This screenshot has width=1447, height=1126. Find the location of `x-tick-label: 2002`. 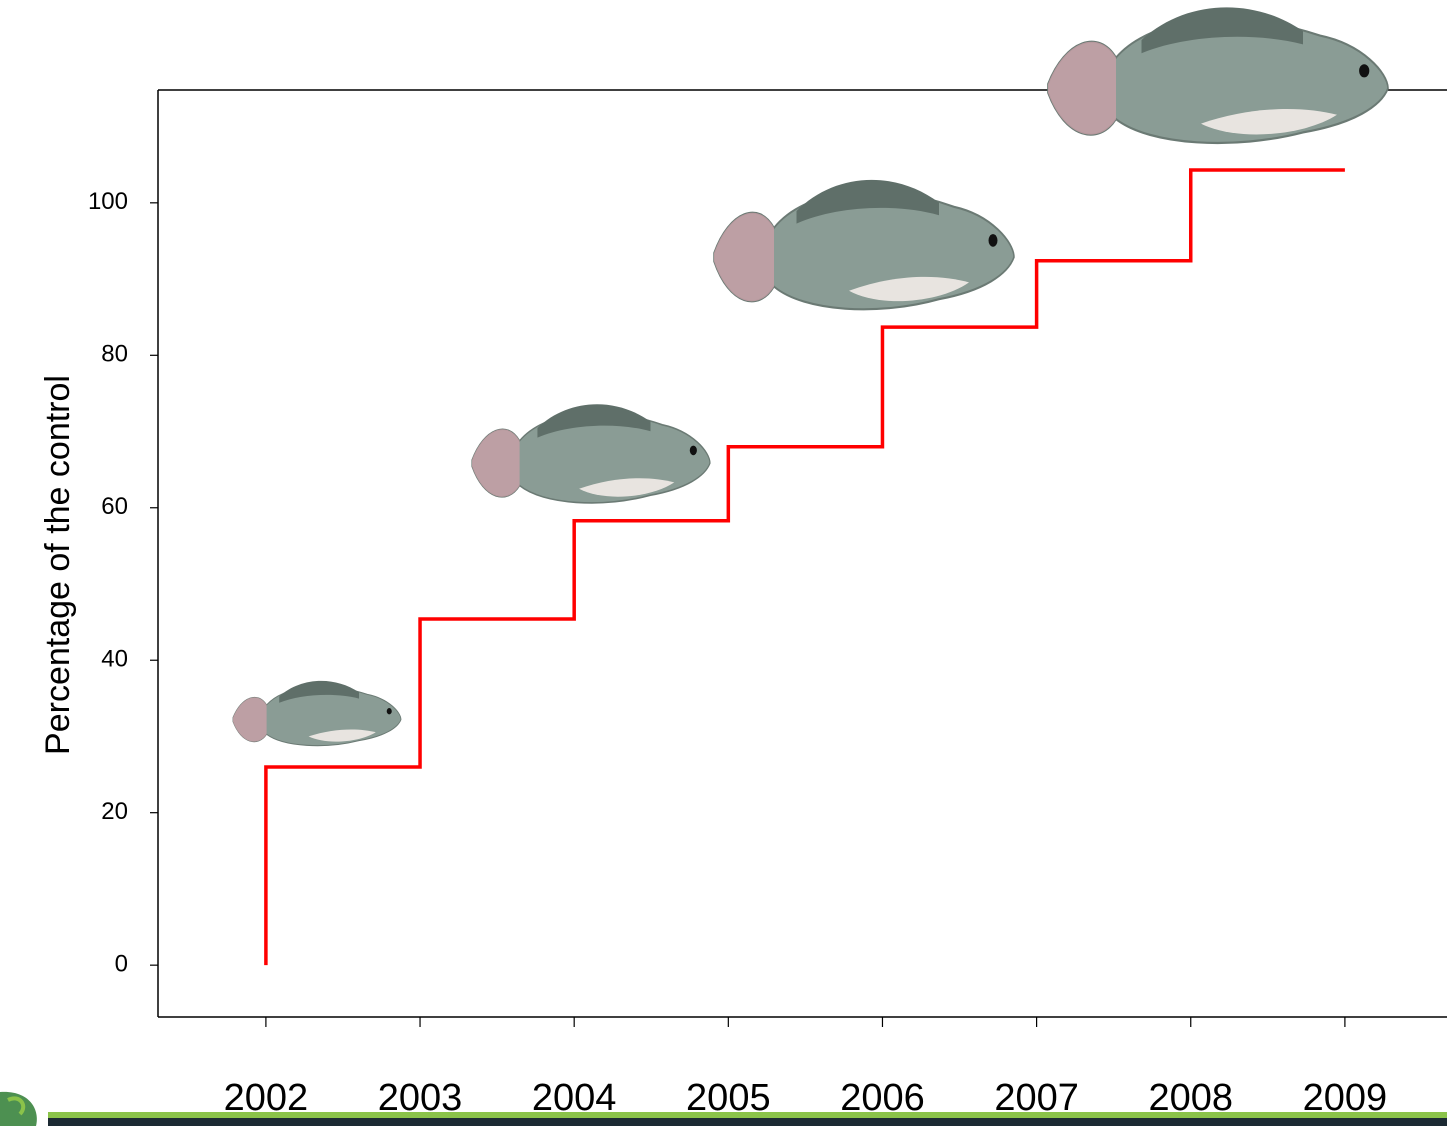

x-tick-label: 2002 is located at coordinates (266, 1098).